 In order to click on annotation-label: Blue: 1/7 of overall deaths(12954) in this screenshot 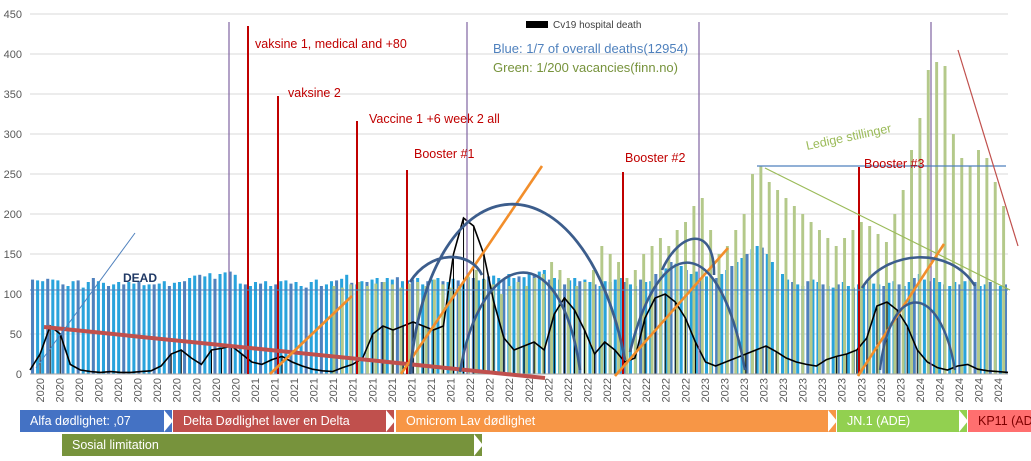, I will do `click(590, 48)`.